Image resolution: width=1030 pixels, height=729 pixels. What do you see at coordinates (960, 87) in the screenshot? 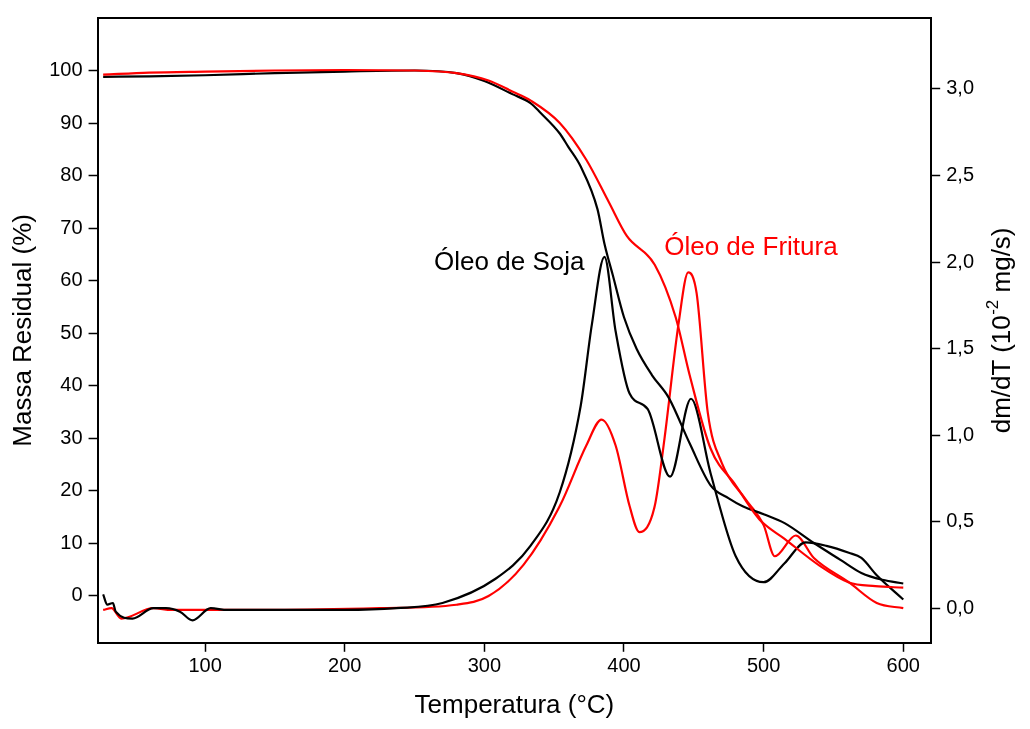
I see `y2-tick-label: 3,0` at bounding box center [960, 87].